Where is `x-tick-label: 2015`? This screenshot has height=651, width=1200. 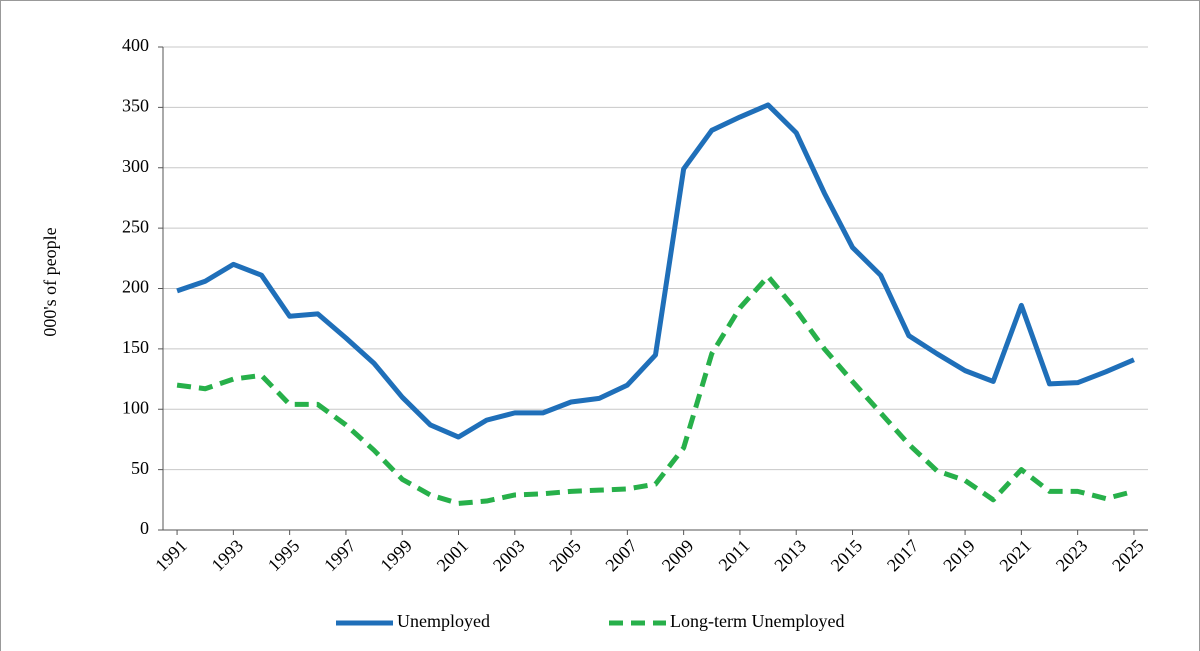 x-tick-label: 2015 is located at coordinates (847, 556).